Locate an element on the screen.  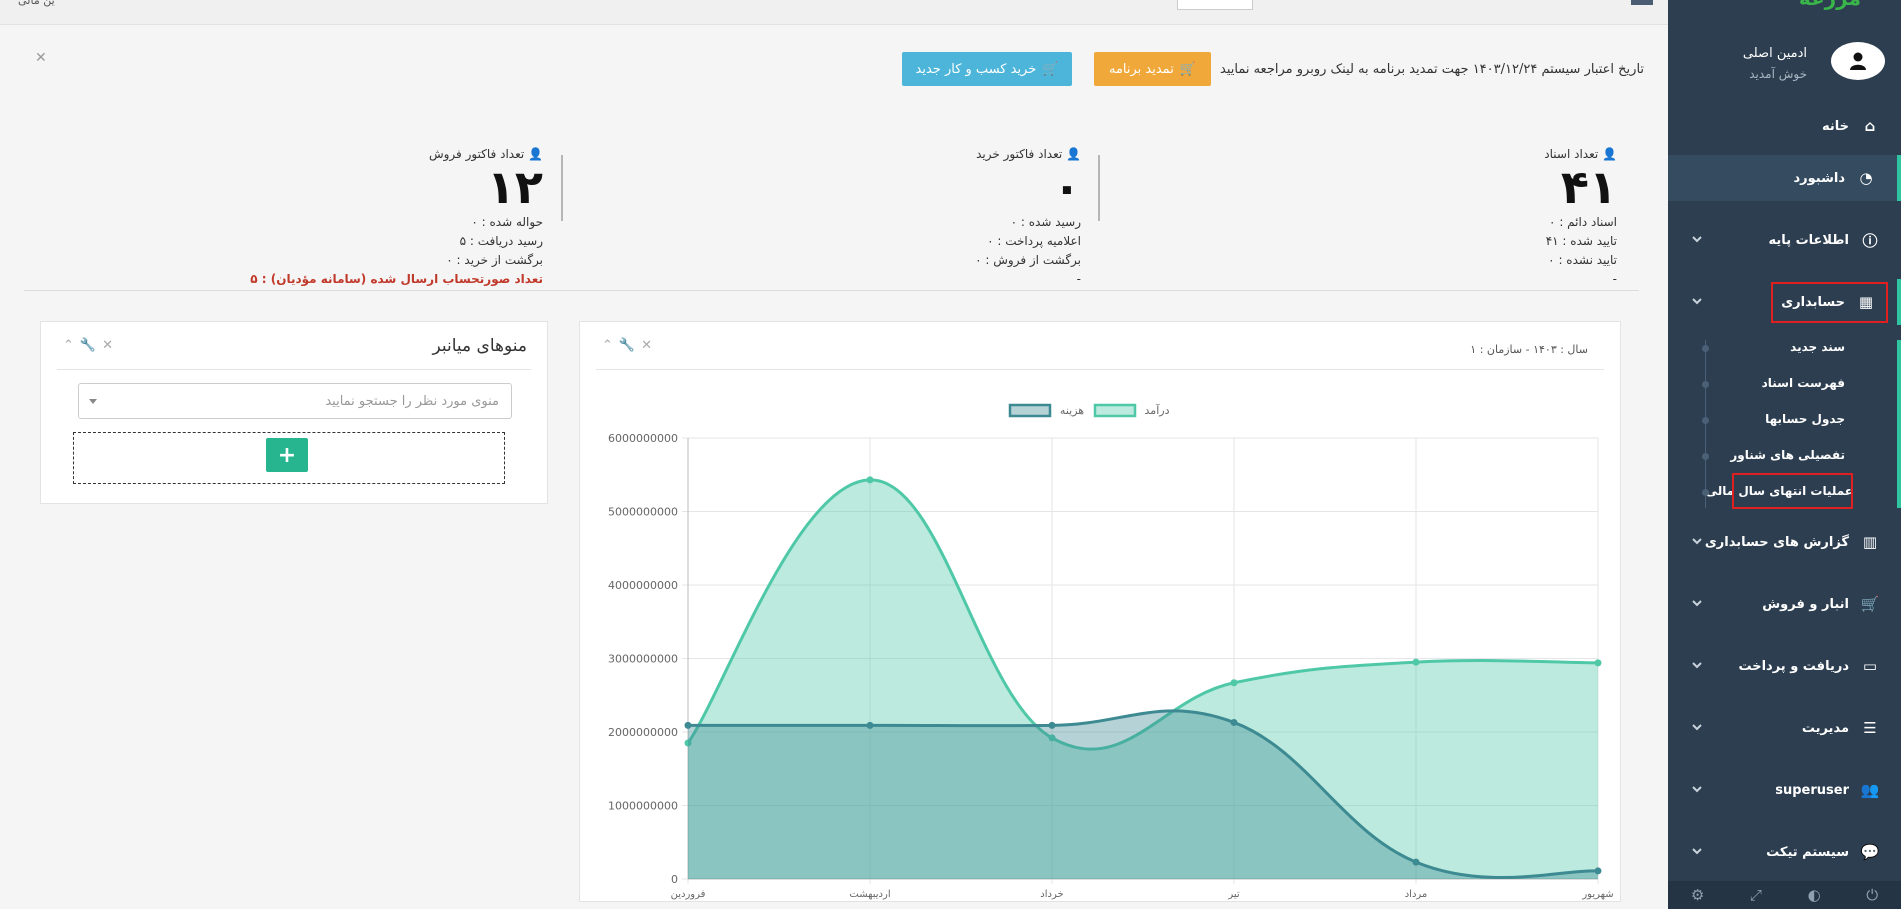
alert-close-icon: ✕ is located at coordinates (41, 58).